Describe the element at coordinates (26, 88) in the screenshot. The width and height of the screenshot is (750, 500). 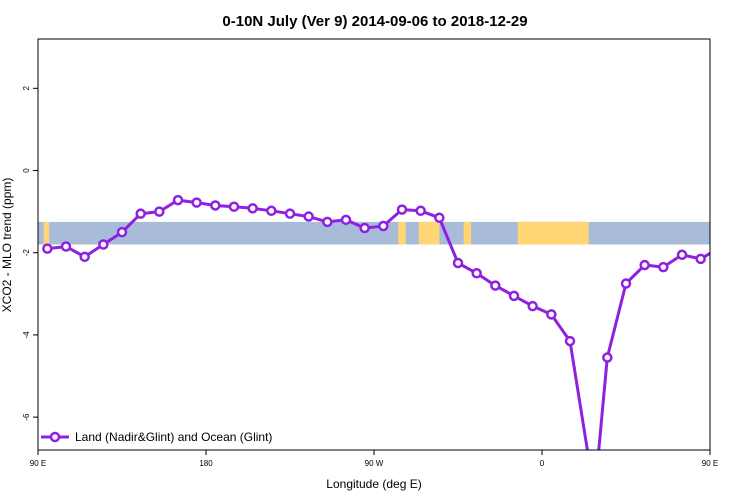
I see `y-tick-label: 2` at that location.